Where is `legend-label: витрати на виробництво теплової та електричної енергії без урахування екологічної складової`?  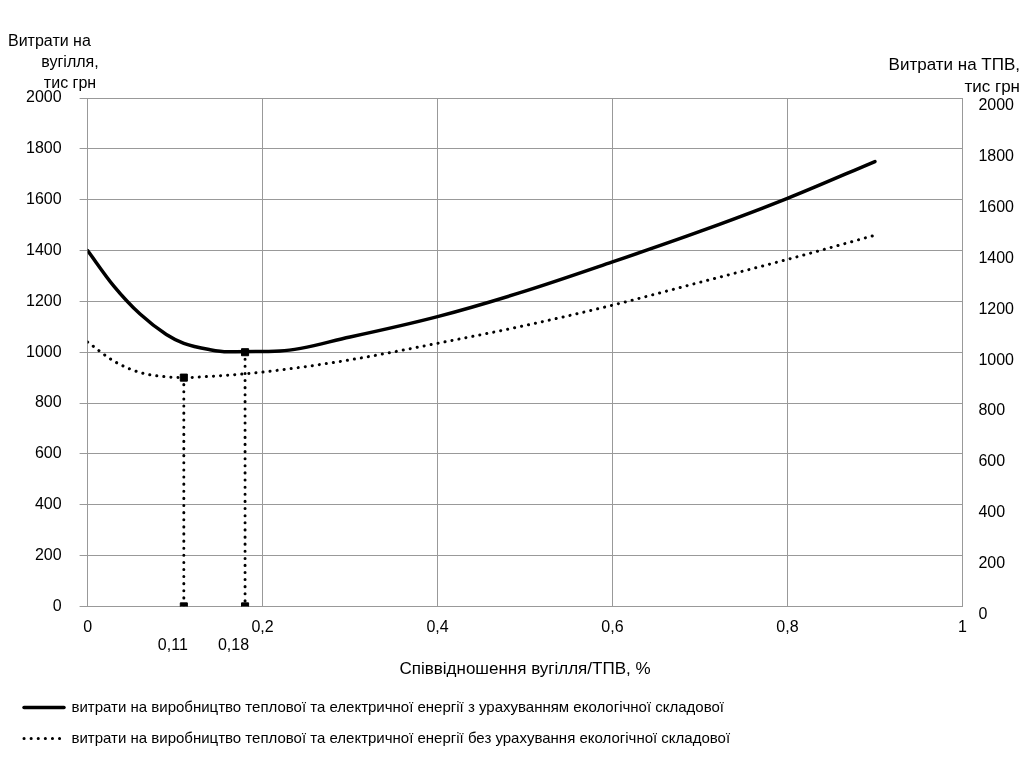 legend-label: витрати на виробництво теплової та електричної енергії без урахування екологічної складової is located at coordinates (401, 737).